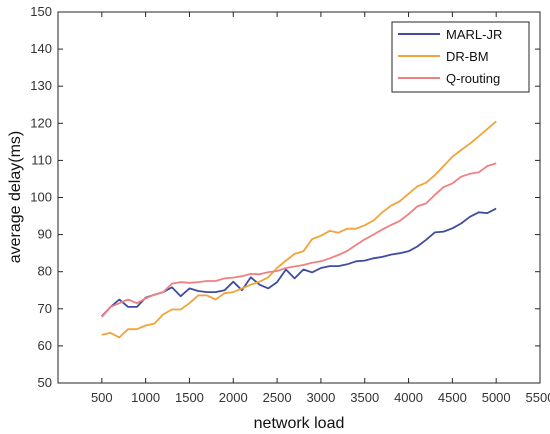 Image resolution: width=550 pixels, height=434 pixels. What do you see at coordinates (102, 397) in the screenshot?
I see `x-tick-label: 500` at bounding box center [102, 397].